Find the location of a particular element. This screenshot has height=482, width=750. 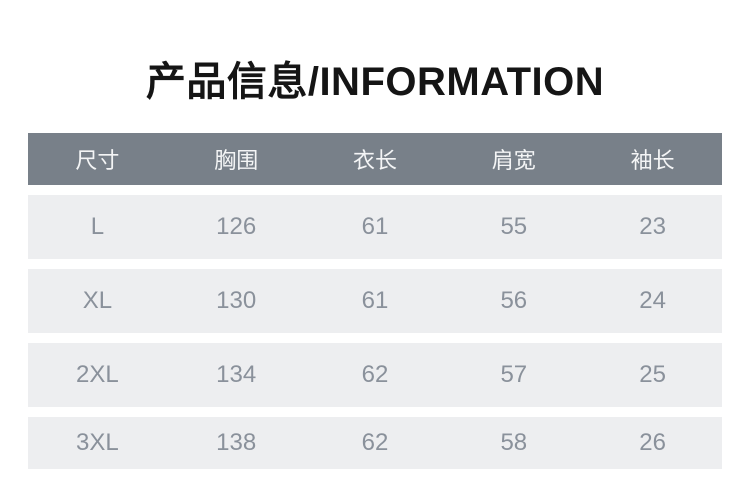

column-header-size: 尺寸 is located at coordinates (97, 160).